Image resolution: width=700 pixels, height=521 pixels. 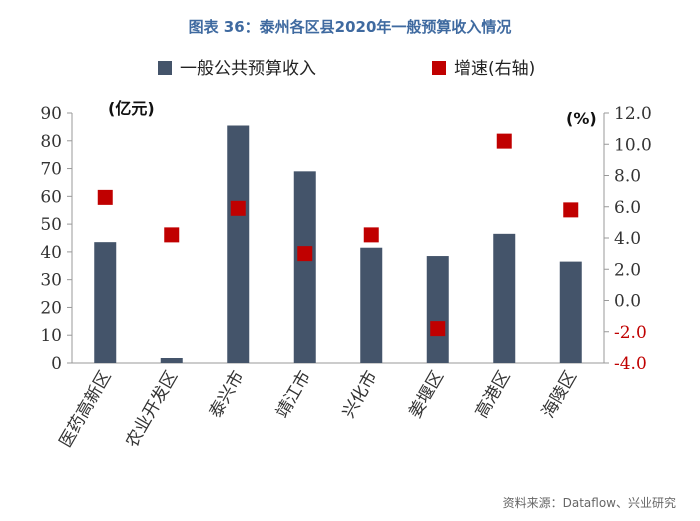 I want to click on right-tick-label: 2.0, so click(x=627, y=270).